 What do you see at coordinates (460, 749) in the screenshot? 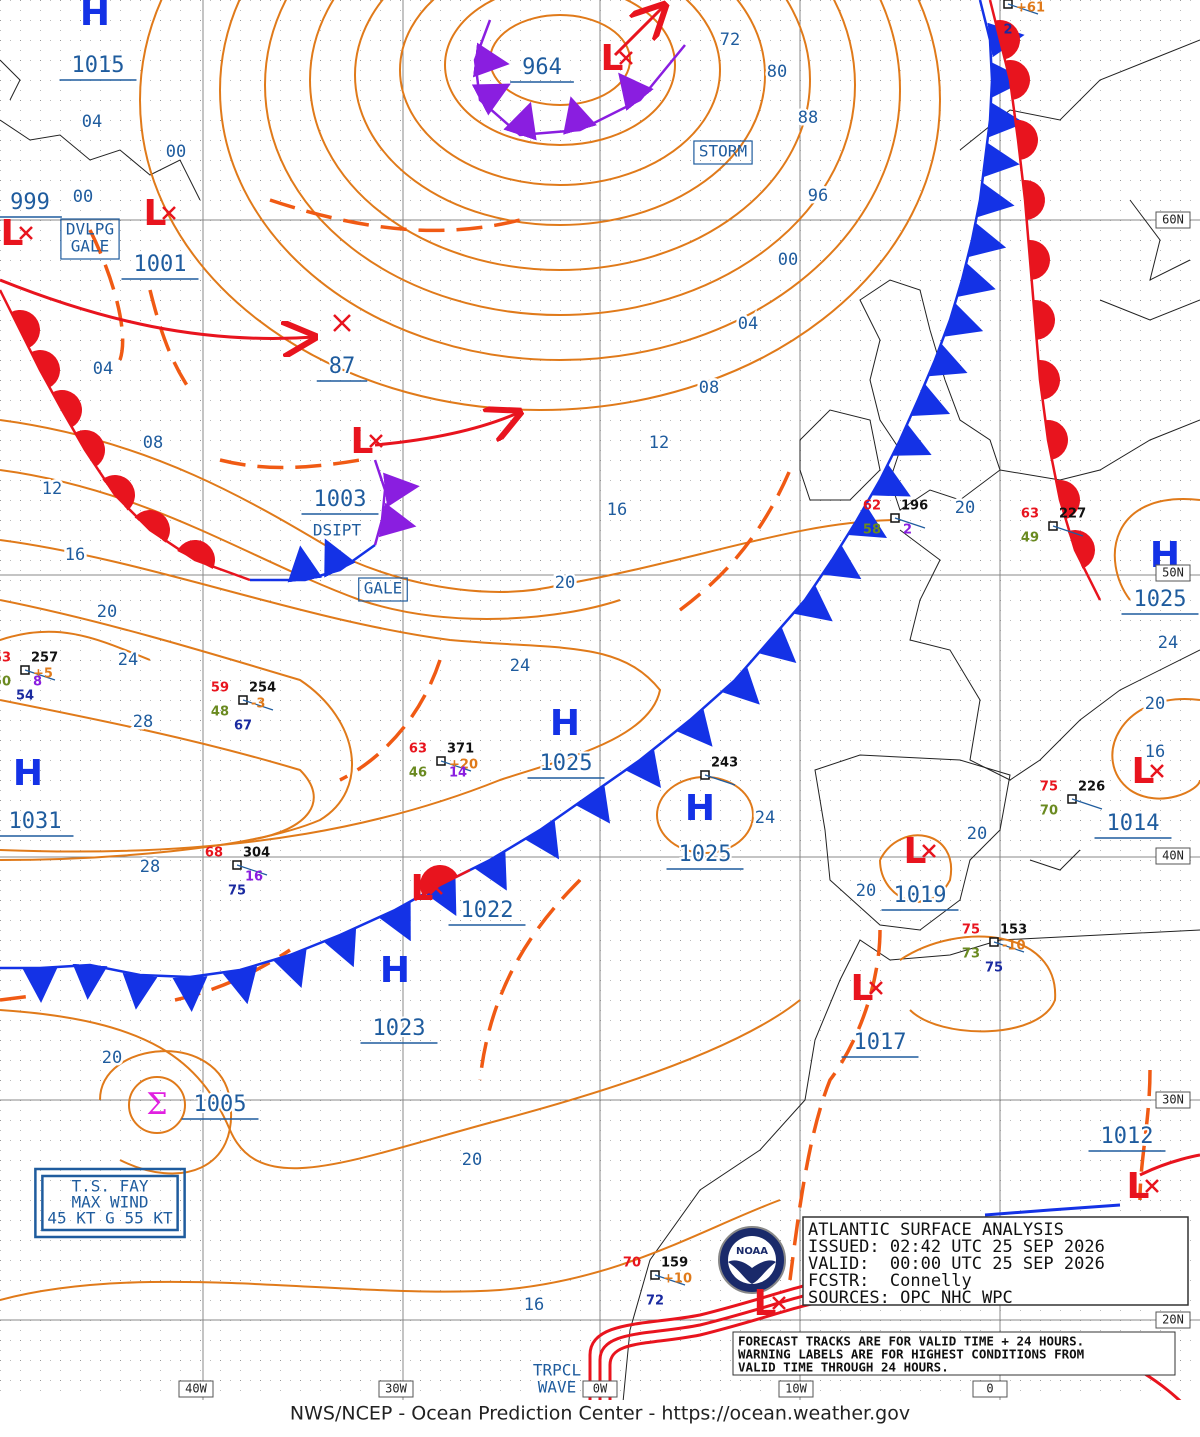
I see `station-pressure: 371` at bounding box center [460, 749].